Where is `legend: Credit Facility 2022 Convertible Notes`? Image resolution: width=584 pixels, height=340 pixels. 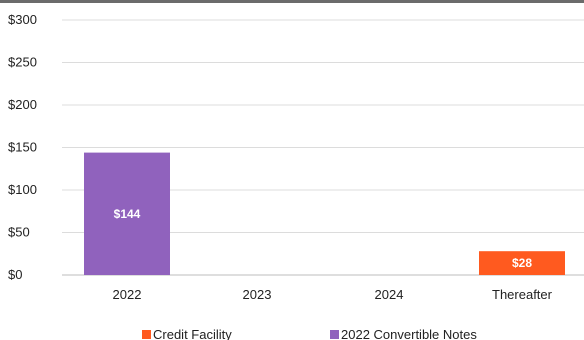
legend: Credit Facility 2022 Convertible Notes is located at coordinates (309, 333).